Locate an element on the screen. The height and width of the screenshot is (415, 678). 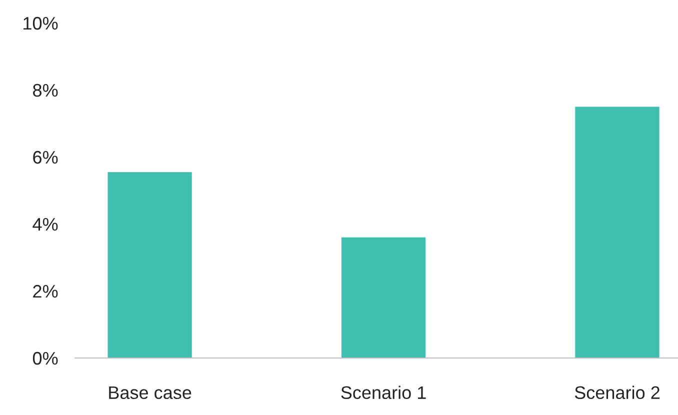
y-tick-label: 0% is located at coordinates (45, 358).